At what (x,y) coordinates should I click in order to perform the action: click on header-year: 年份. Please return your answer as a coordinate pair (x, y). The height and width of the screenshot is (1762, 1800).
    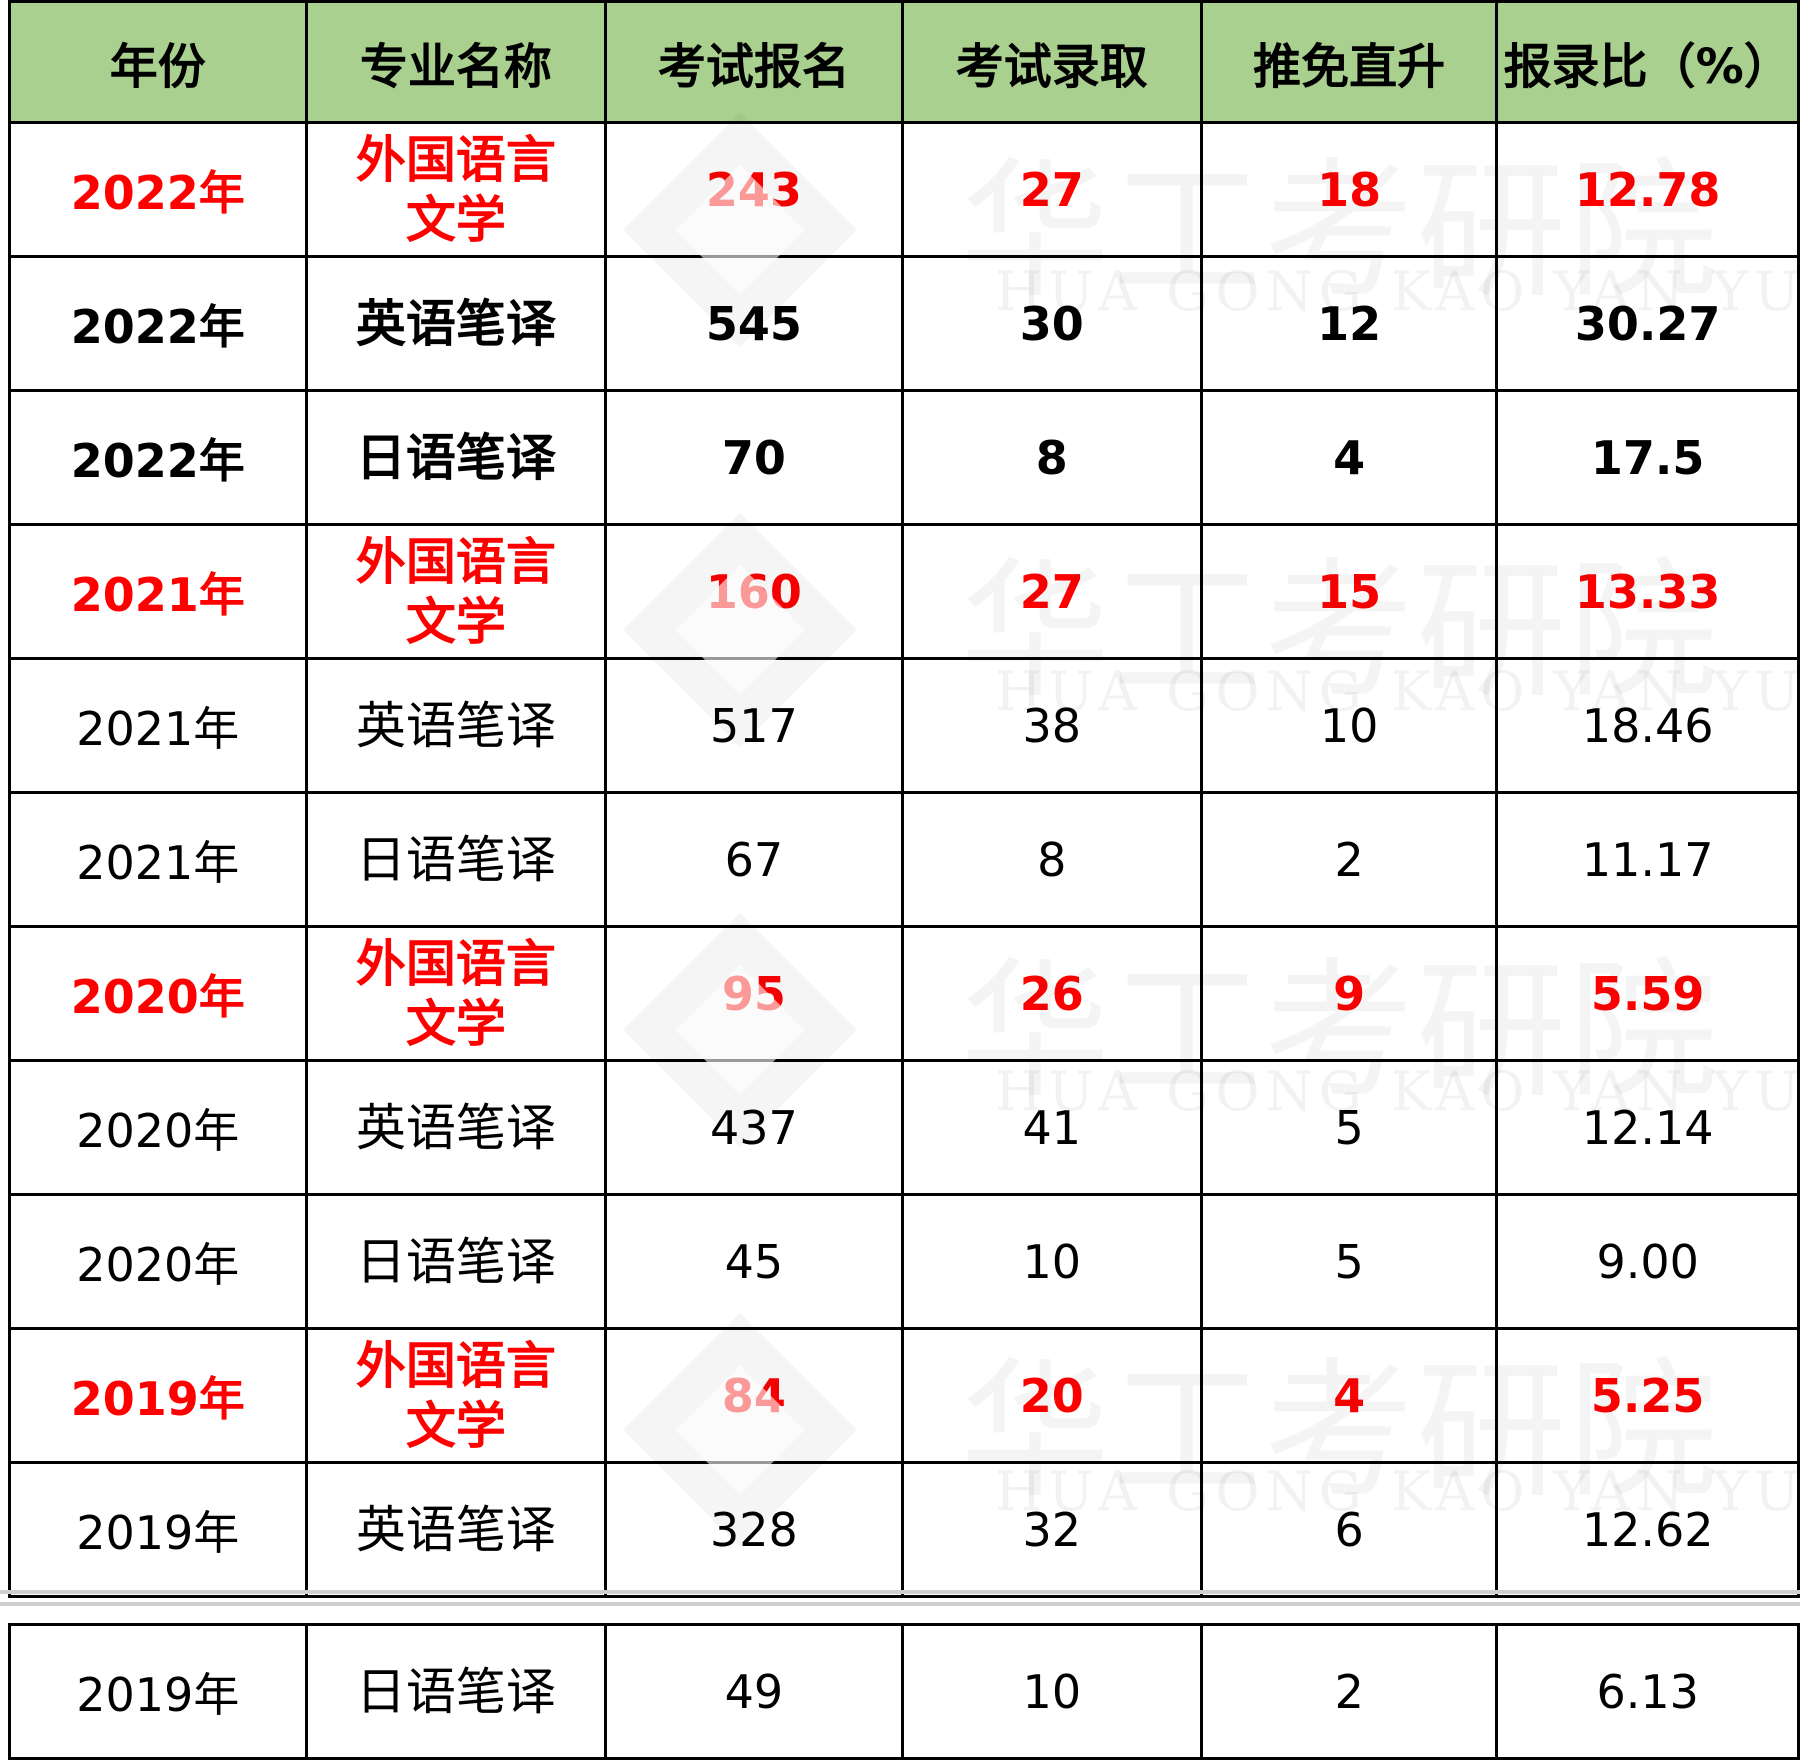
    Looking at the image, I should click on (158, 62).